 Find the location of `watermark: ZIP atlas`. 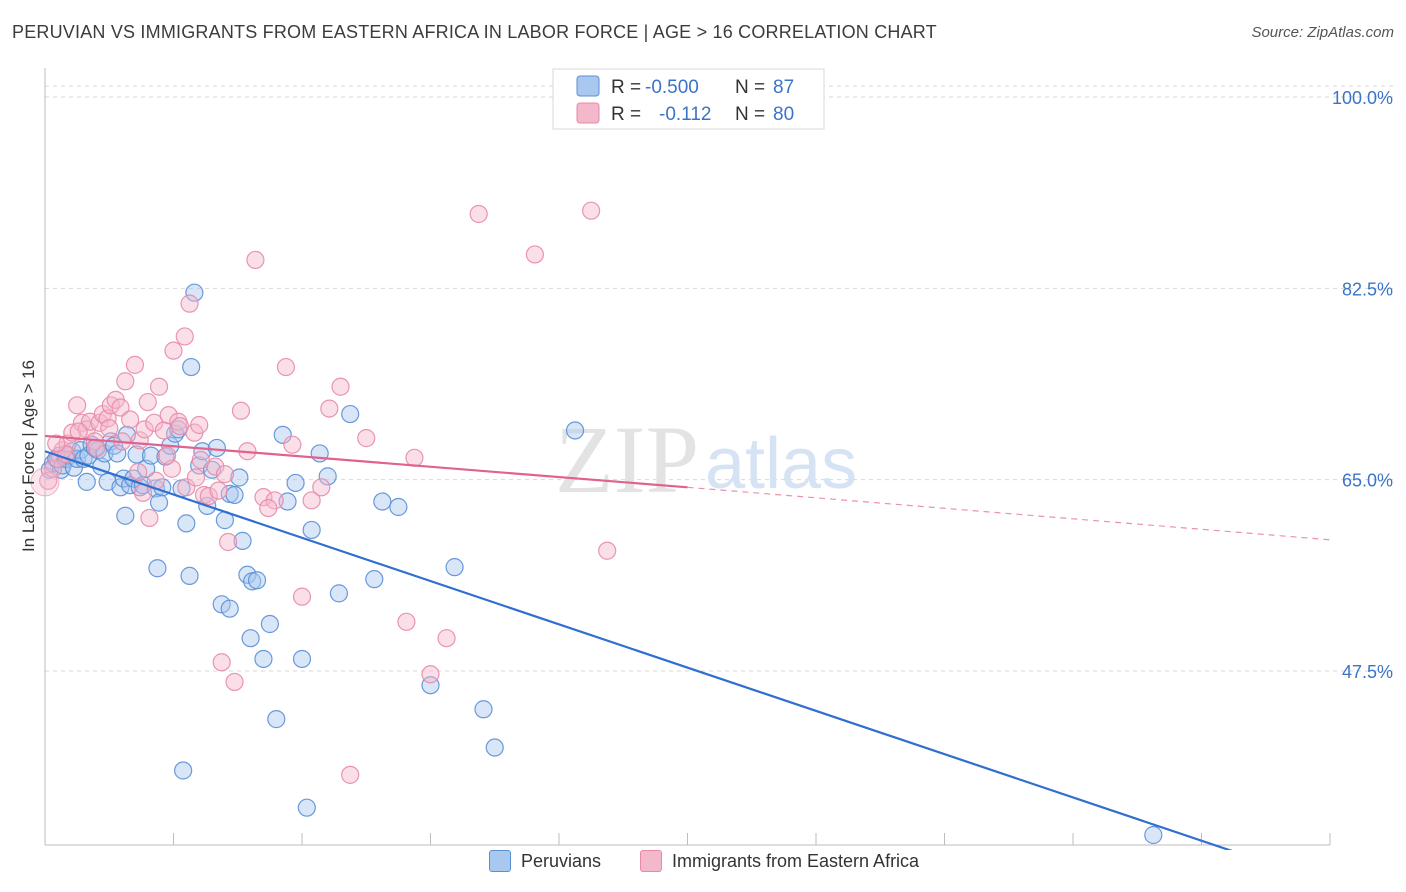

watermark: ZIP atlas is located at coordinates (706, 459).